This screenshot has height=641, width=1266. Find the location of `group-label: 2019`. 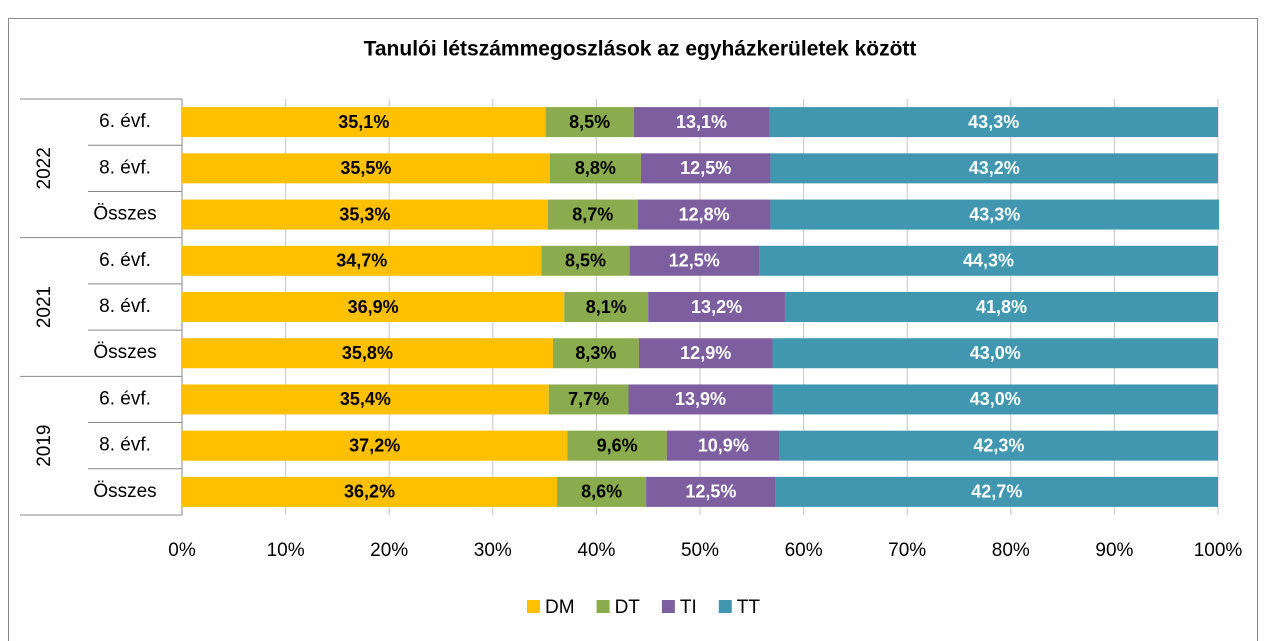

group-label: 2019 is located at coordinates (44, 446).